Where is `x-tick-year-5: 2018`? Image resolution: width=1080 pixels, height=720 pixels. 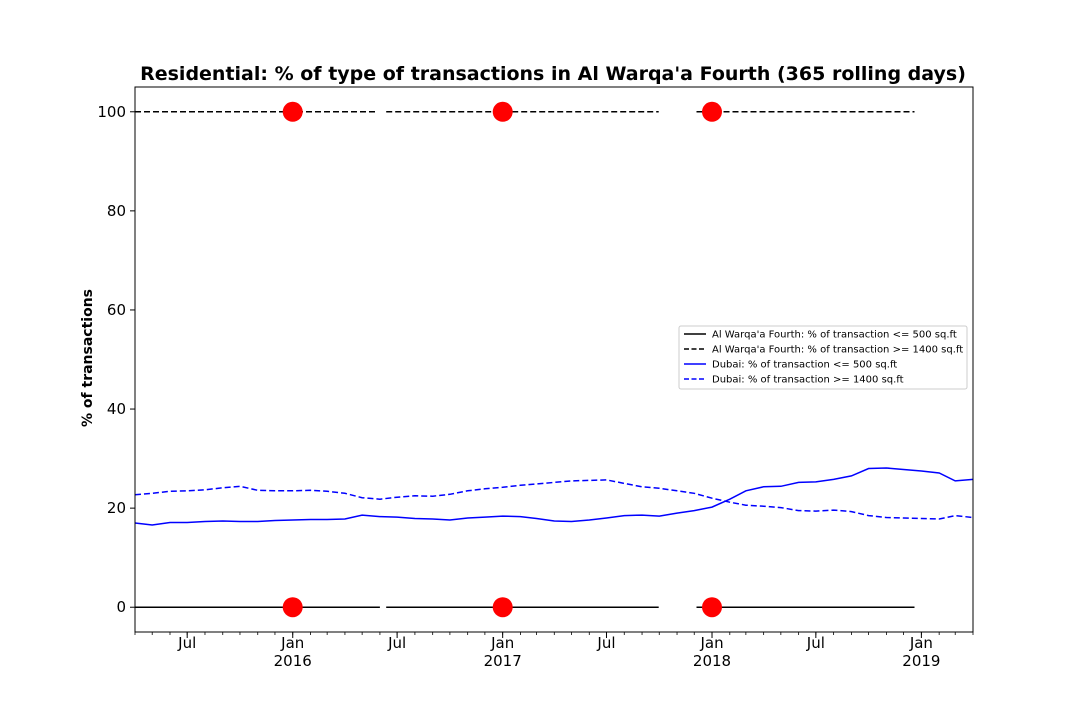
x-tick-year-5: 2018 is located at coordinates (712, 661).